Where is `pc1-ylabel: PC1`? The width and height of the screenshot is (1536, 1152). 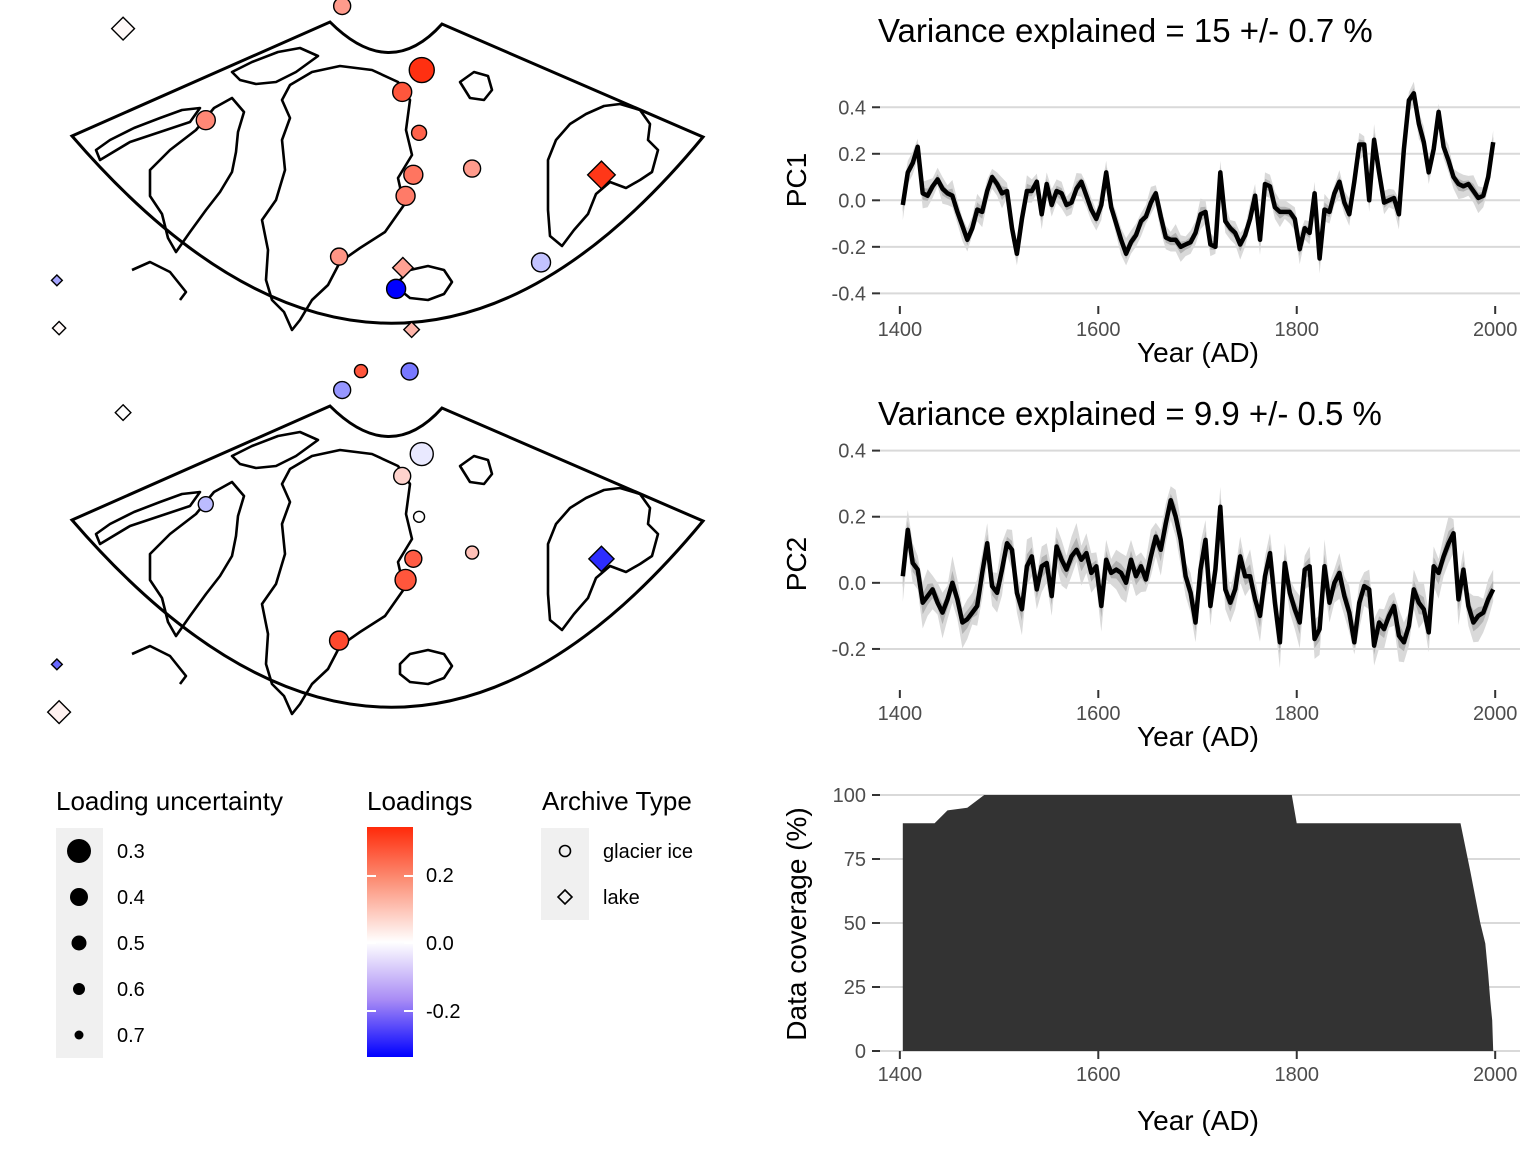 pc1-ylabel: PC1 is located at coordinates (796, 180).